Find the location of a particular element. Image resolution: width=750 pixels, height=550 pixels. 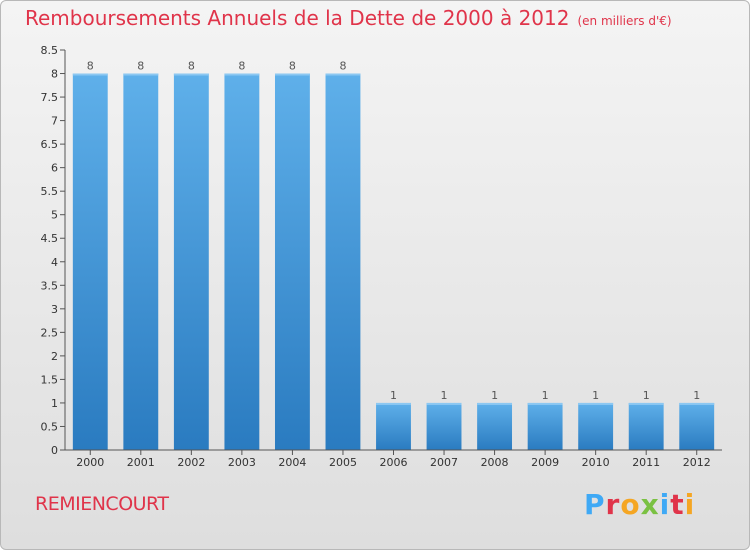

y-tick-label: 1.5 is located at coordinates (50, 379).